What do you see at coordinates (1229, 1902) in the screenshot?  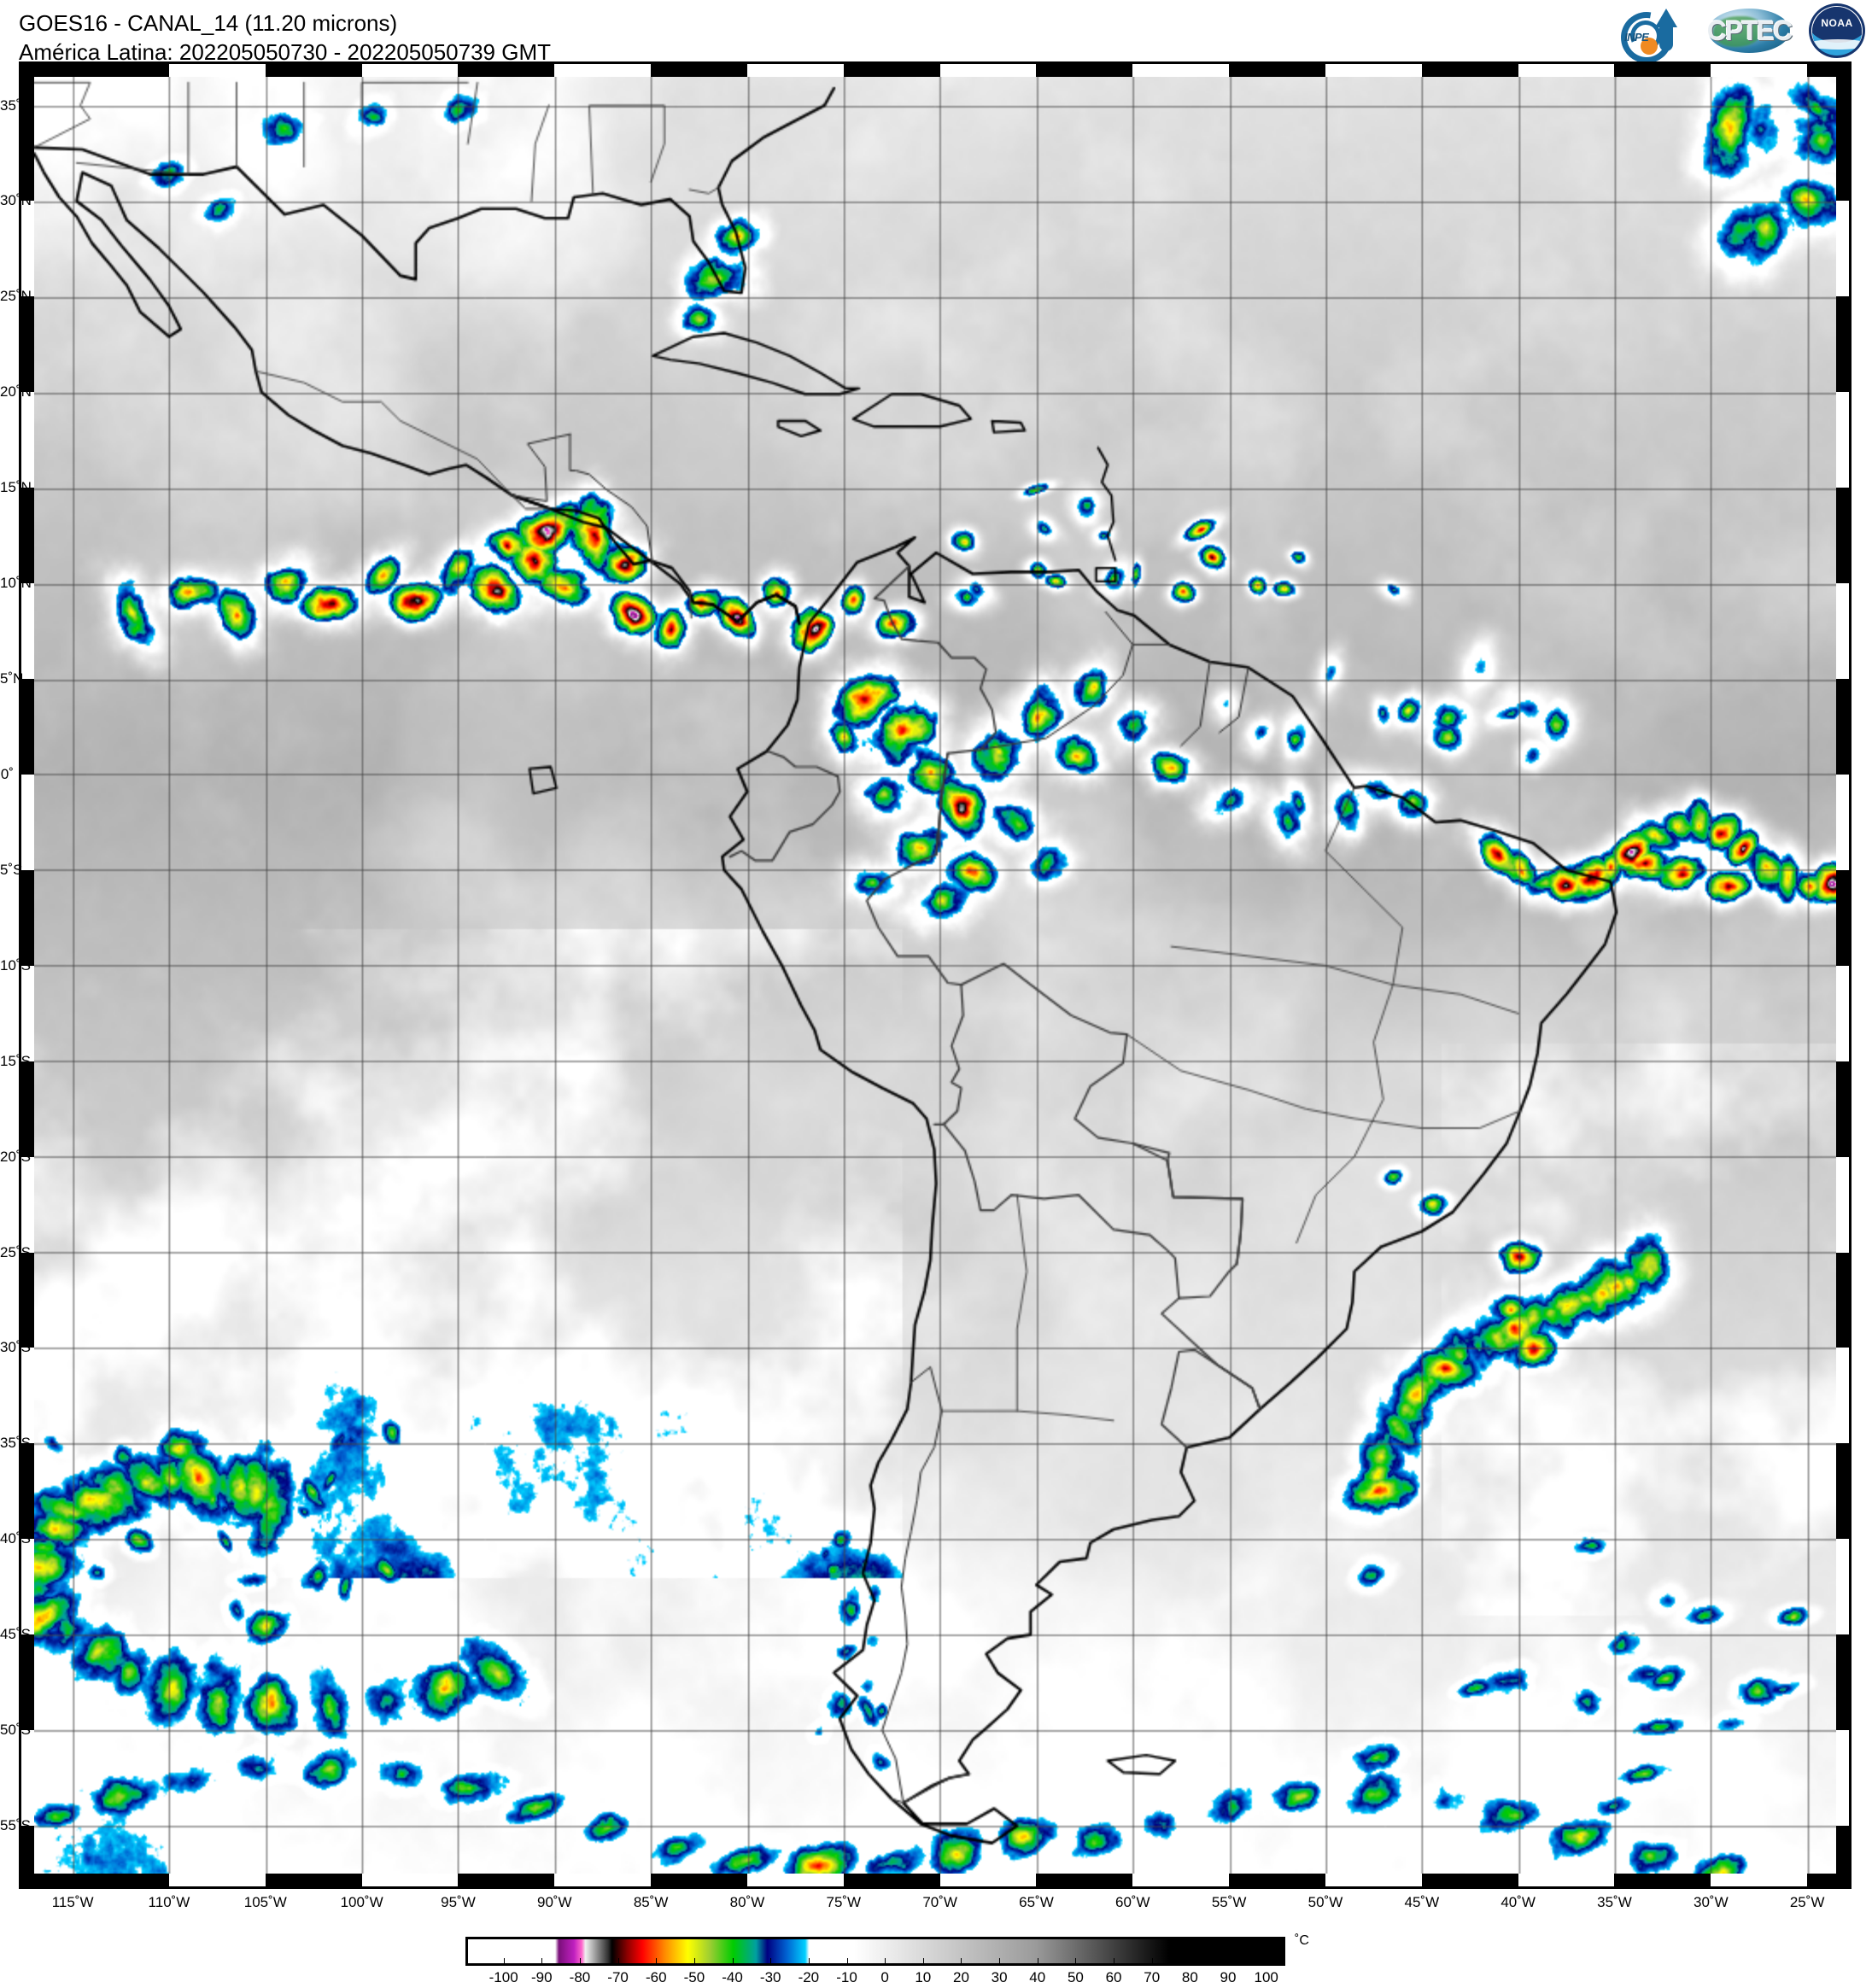 I see `lon-tick-55˚W: 55˚W` at bounding box center [1229, 1902].